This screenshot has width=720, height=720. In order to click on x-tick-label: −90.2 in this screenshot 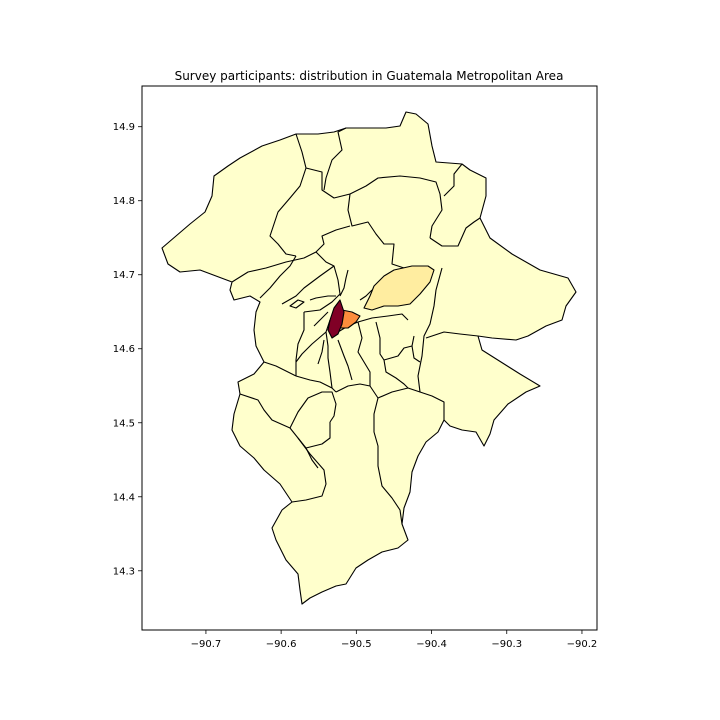, I will do `click(582, 644)`.